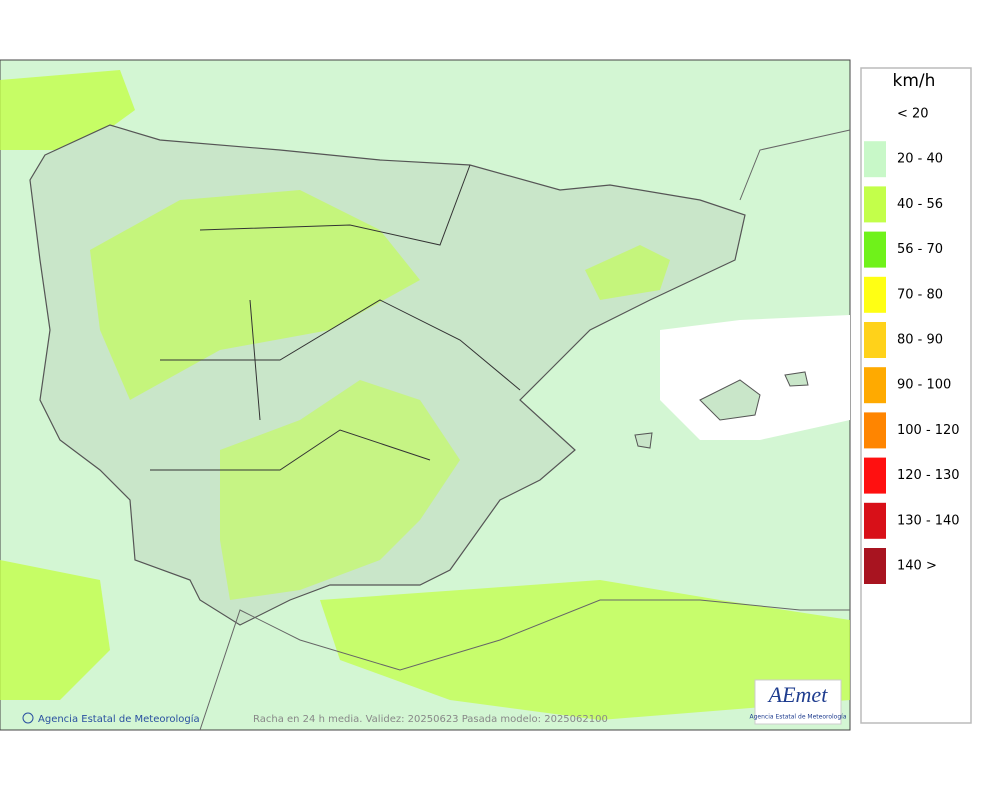  I want to click on logo-box, so click(798, 702).